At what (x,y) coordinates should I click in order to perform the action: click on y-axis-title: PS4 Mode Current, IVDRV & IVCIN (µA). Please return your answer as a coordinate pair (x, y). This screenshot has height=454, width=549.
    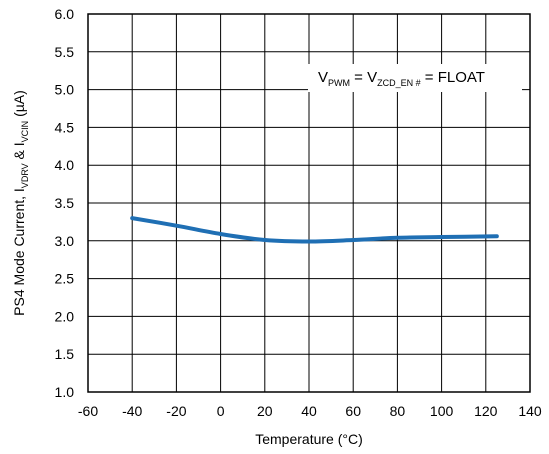
    Looking at the image, I should click on (20, 203).